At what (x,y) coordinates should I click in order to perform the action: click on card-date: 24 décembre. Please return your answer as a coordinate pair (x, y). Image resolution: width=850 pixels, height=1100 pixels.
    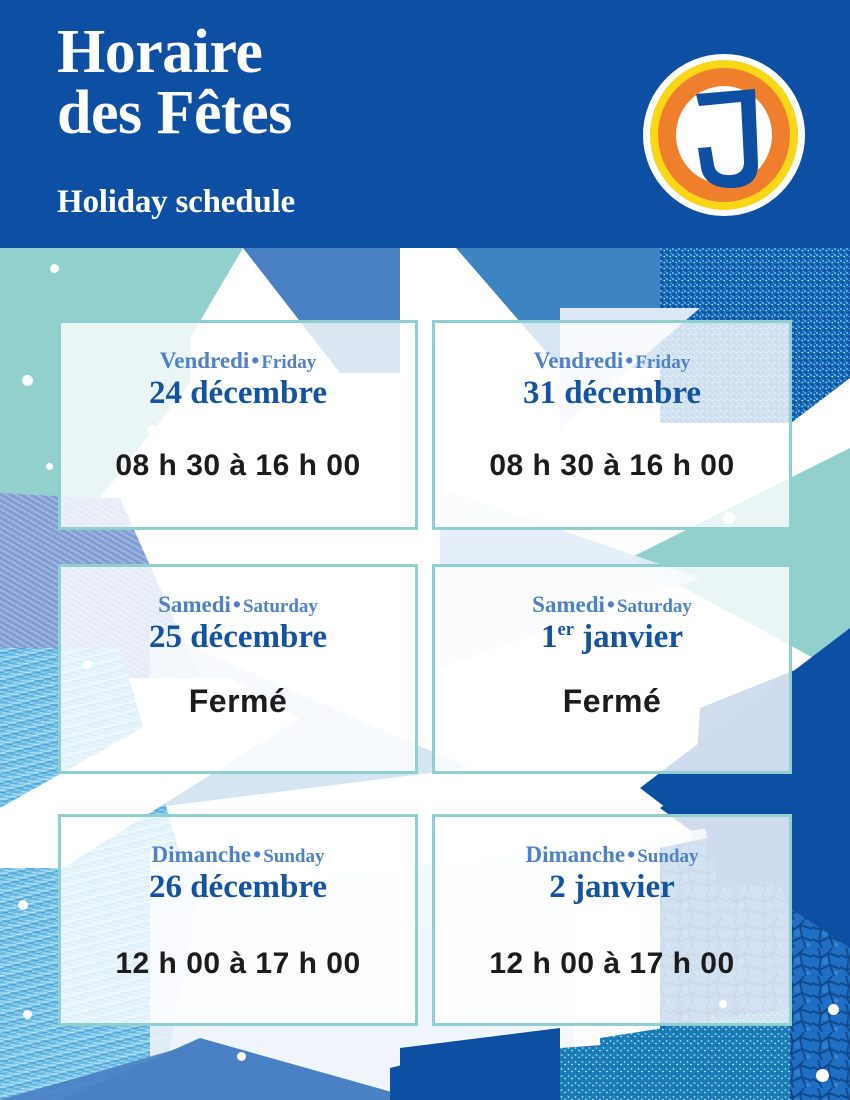
    Looking at the image, I should click on (238, 393).